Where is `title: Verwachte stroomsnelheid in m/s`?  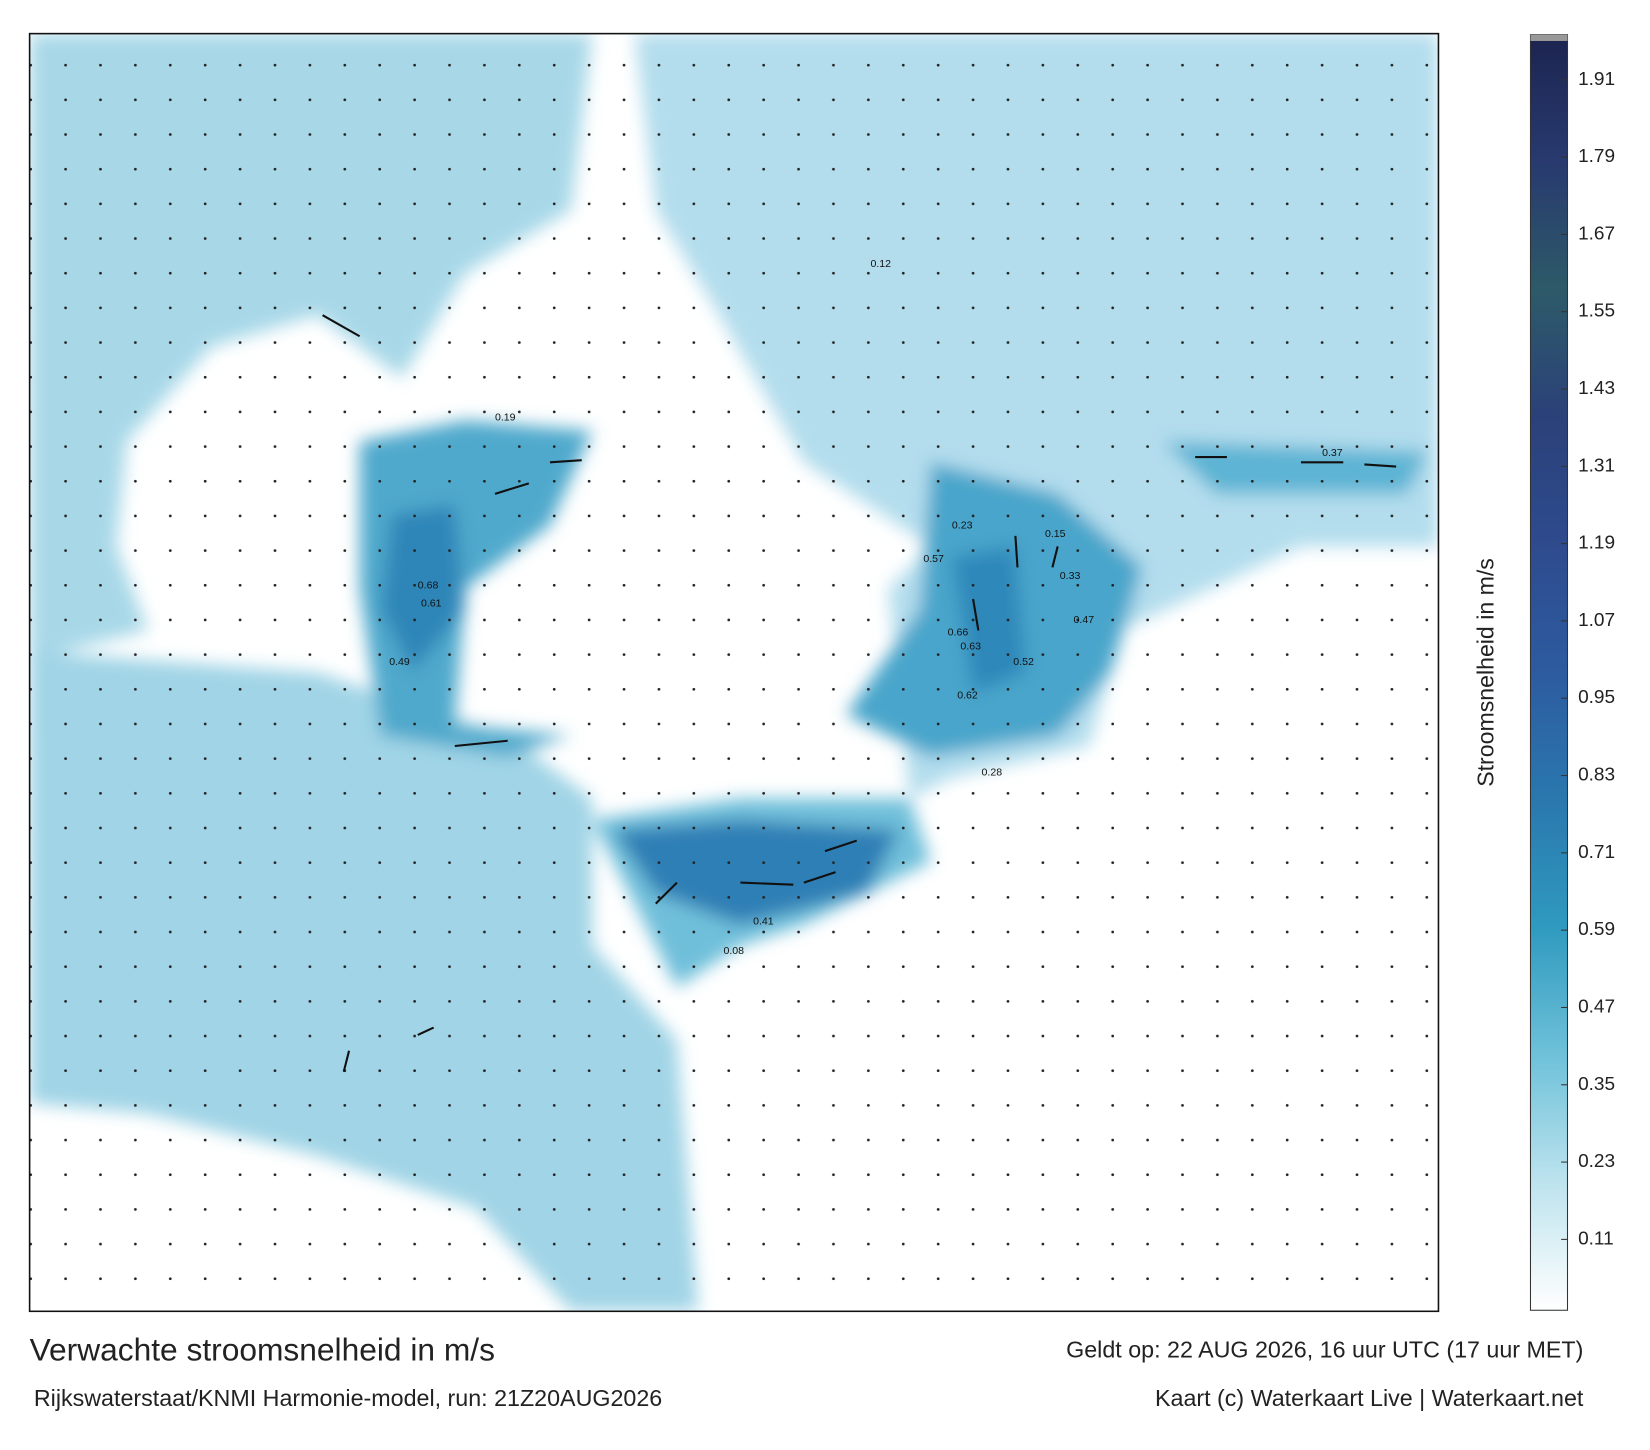 title: Verwachte stroomsnelheid in m/s is located at coordinates (262, 1350).